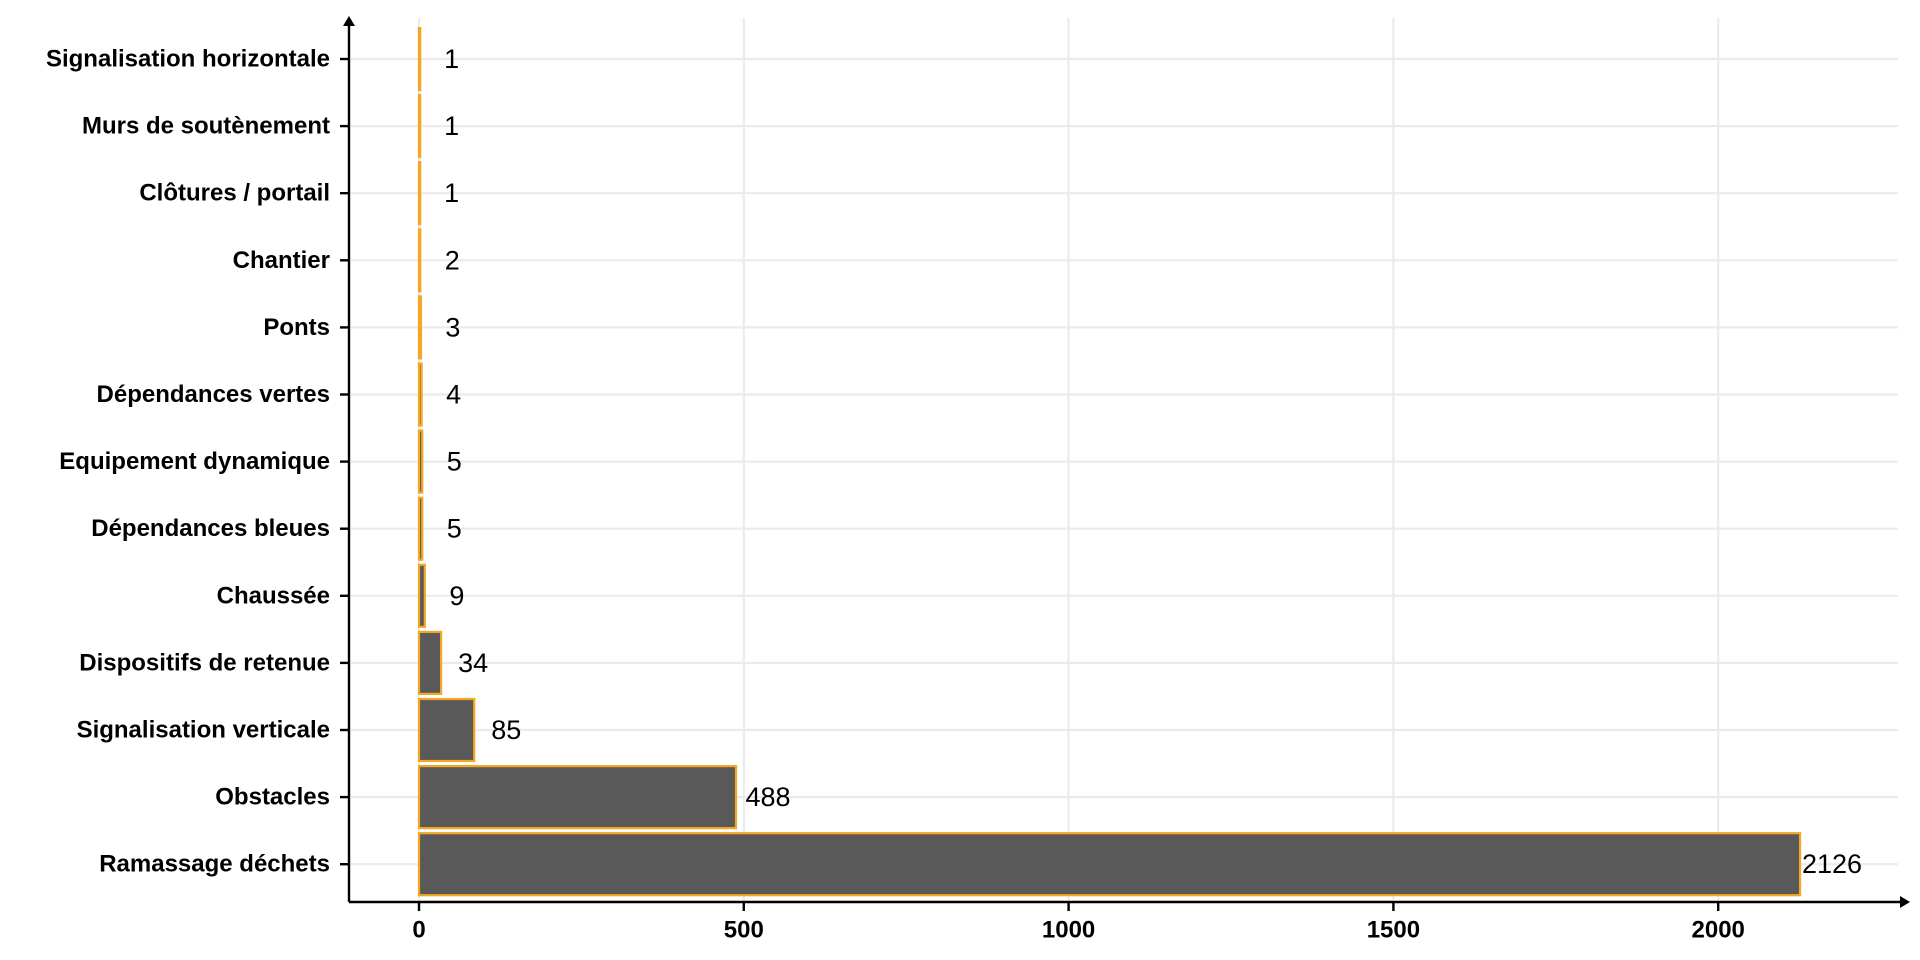 The height and width of the screenshot is (960, 1920). Describe the element at coordinates (506, 730) in the screenshot. I see `data-label: 85` at that location.